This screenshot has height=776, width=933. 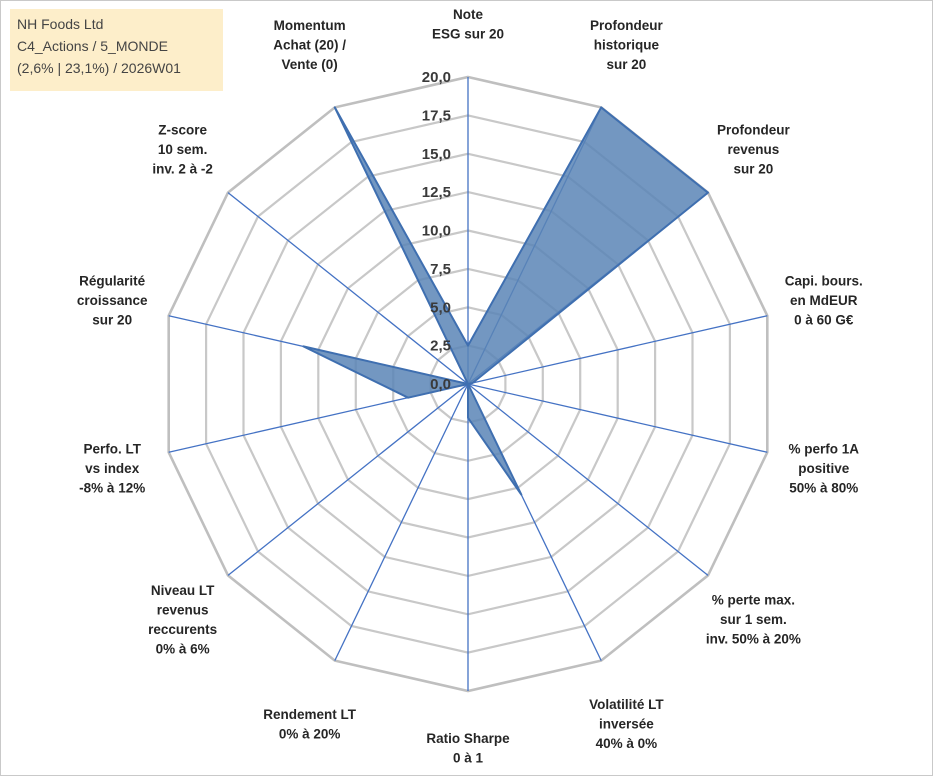 I want to click on tick-label: 12,5, so click(x=436, y=192).